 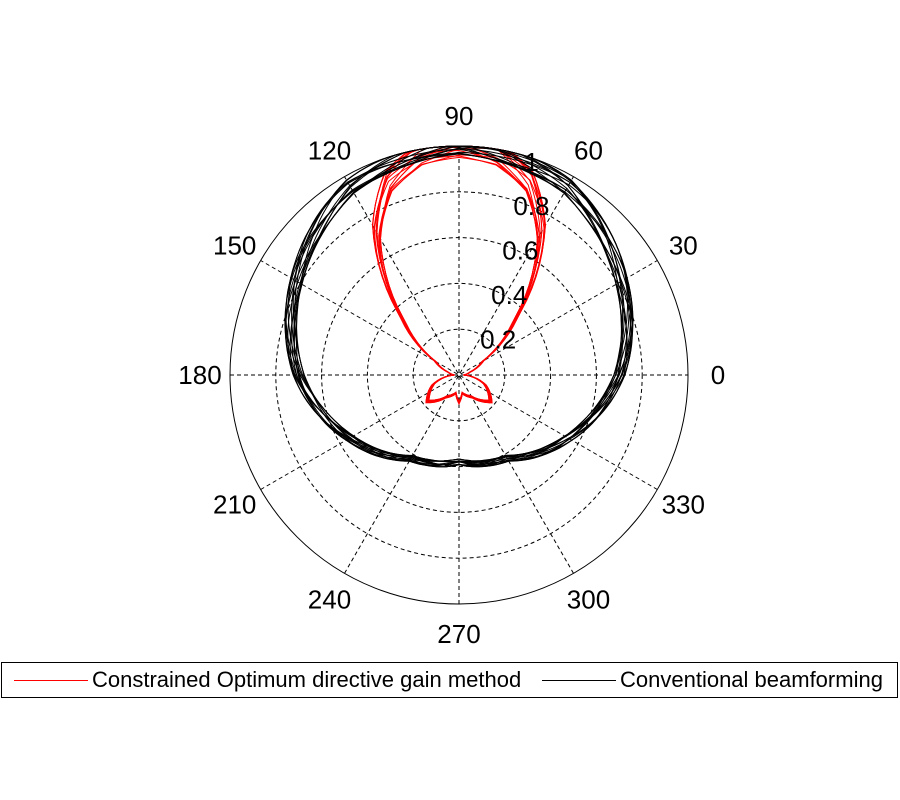 I want to click on angle-tick-label: 330, so click(x=683, y=505).